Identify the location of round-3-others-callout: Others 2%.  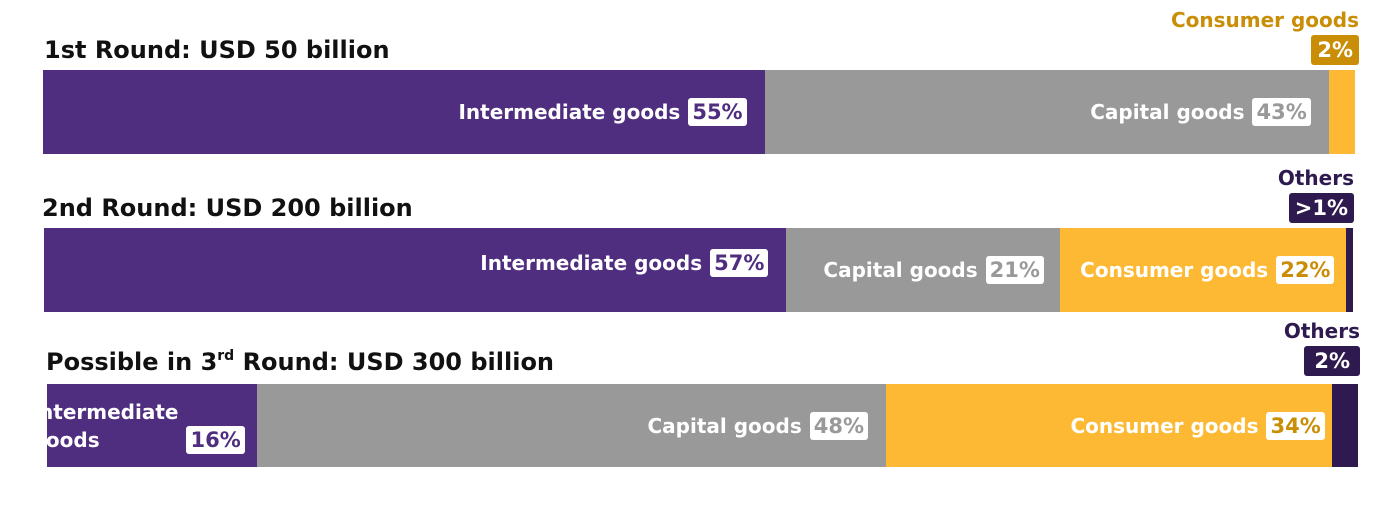
(1322, 347).